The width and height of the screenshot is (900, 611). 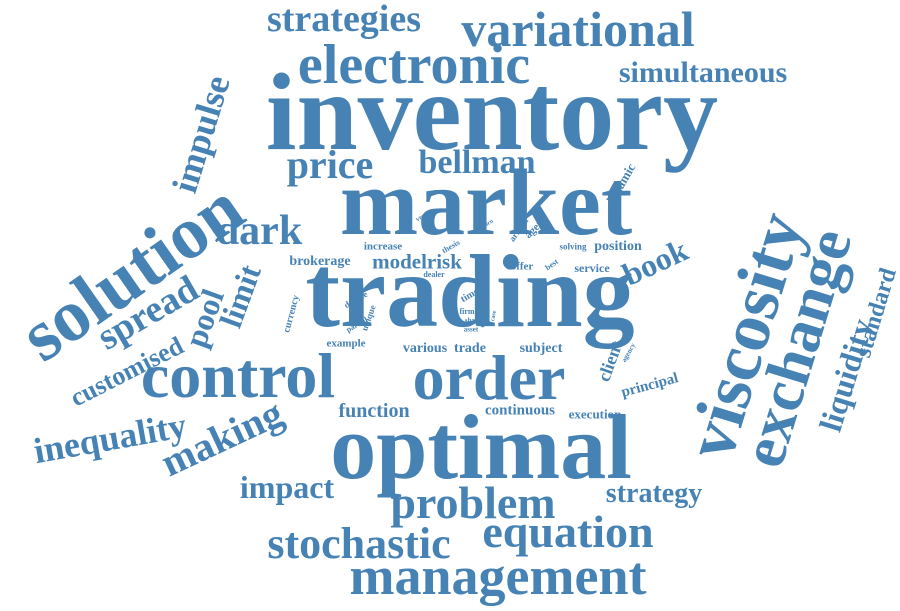 I want to click on word-function: function, so click(x=374, y=411).